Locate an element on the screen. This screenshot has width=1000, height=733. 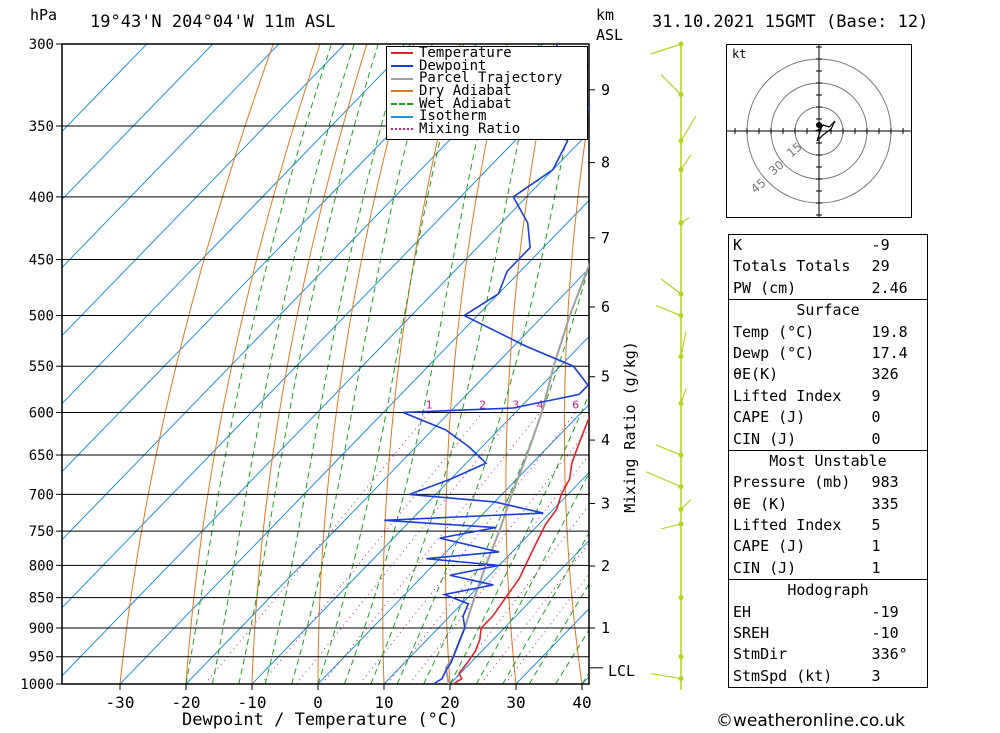
index-row: Totals Totals 29 is located at coordinates (828, 266).